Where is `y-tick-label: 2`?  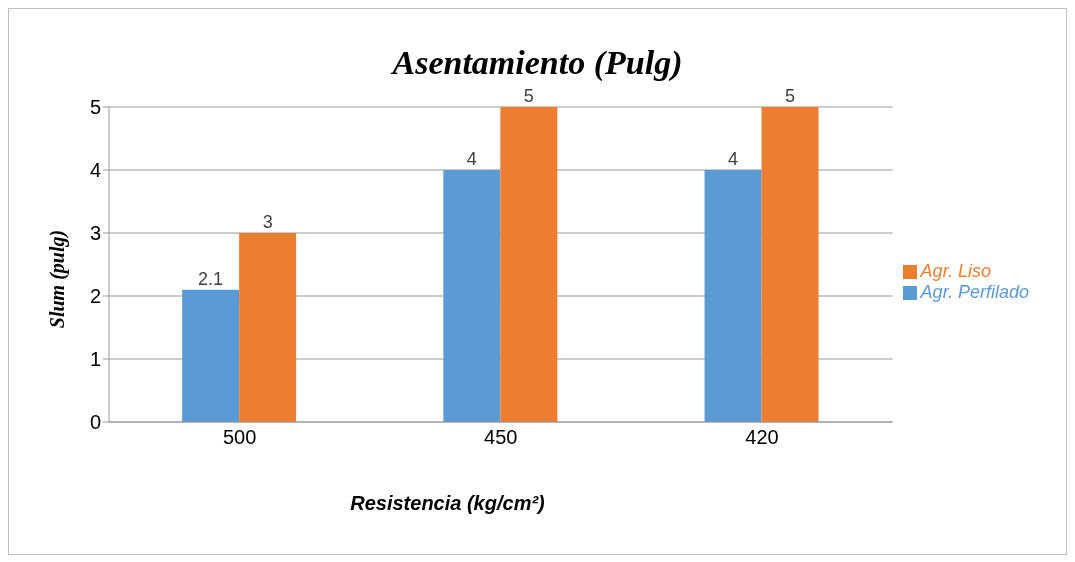 y-tick-label: 2 is located at coordinates (95, 296).